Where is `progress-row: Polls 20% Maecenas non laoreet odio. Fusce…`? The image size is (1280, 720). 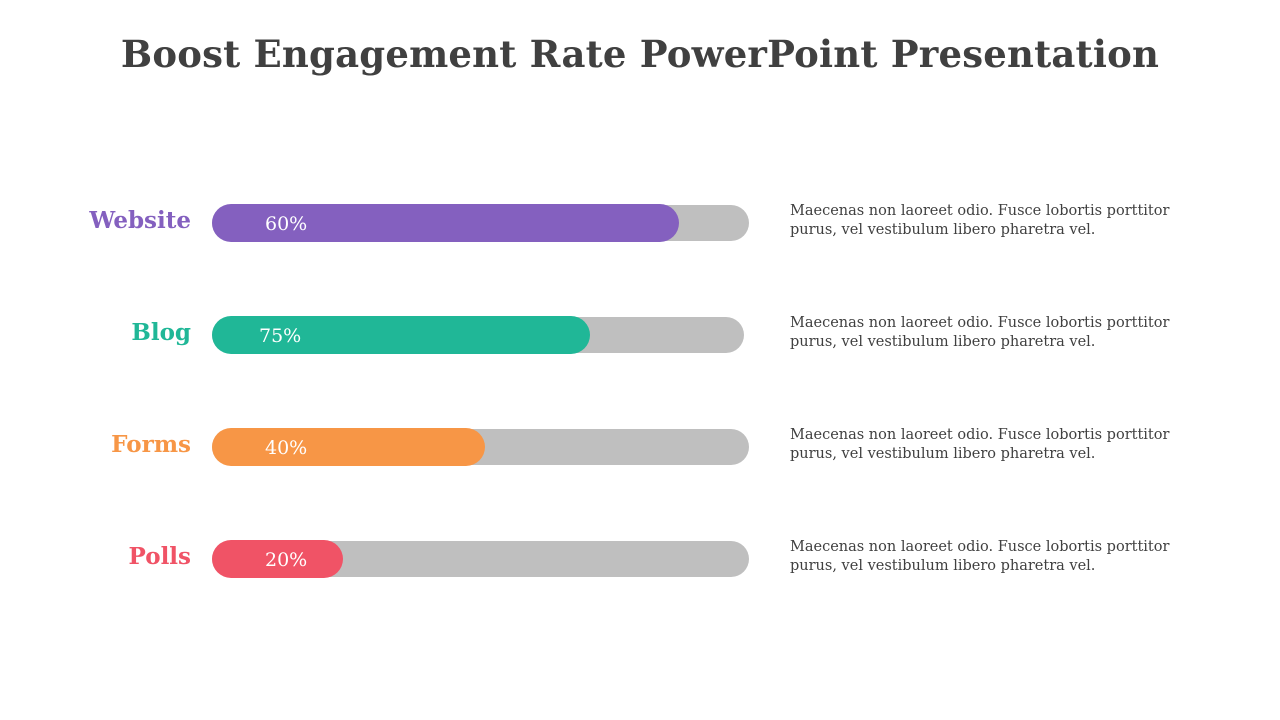
progress-row: Polls 20% Maecenas non laoreet odio. Fusce… is located at coordinates (640, 558).